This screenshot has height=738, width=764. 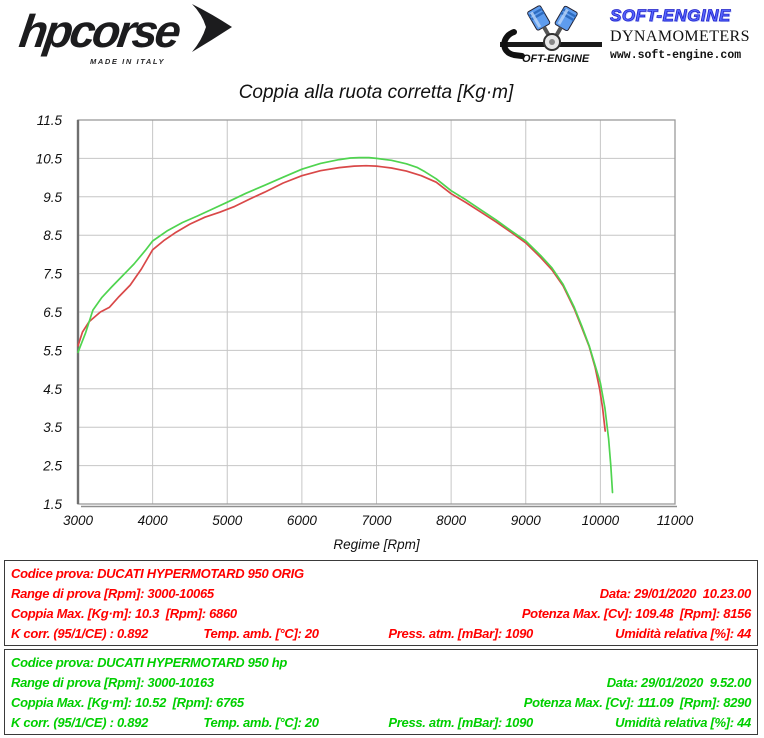 I want to click on x-tick-label: 5000, so click(x=227, y=520).